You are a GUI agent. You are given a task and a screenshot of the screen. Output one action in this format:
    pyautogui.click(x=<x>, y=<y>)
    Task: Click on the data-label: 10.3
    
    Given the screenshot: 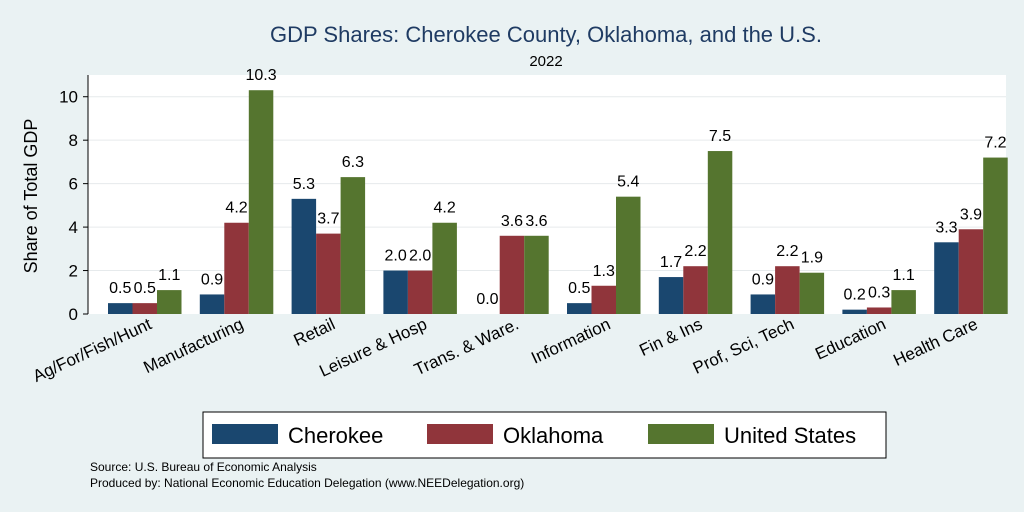 What is the action you would take?
    pyautogui.click(x=260, y=75)
    